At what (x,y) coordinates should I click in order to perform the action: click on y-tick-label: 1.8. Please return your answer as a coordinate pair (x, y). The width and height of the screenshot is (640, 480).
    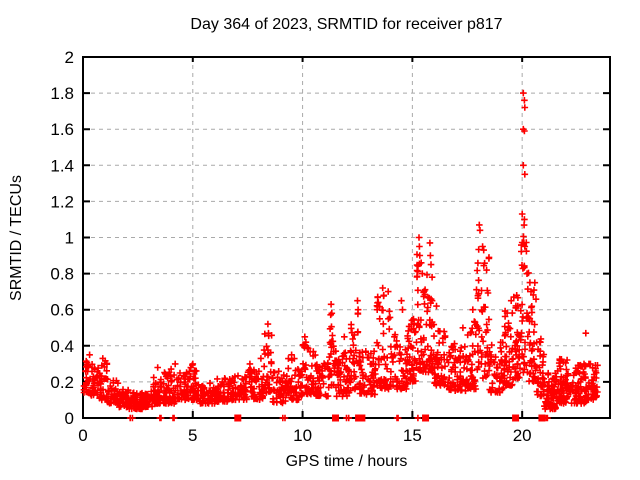
    Looking at the image, I should click on (62, 93).